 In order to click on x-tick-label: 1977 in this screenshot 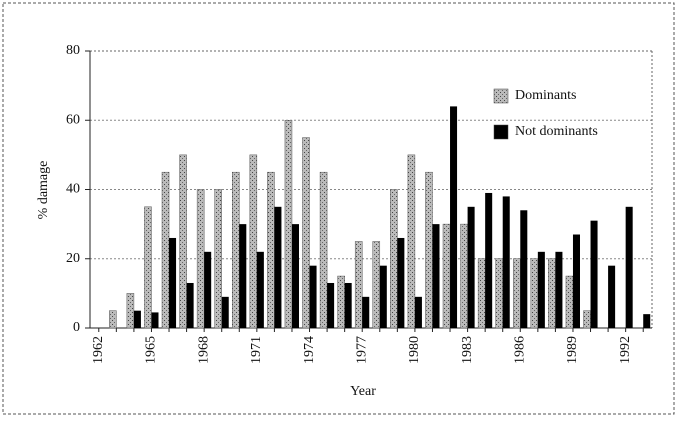, I will do `click(361, 350)`.